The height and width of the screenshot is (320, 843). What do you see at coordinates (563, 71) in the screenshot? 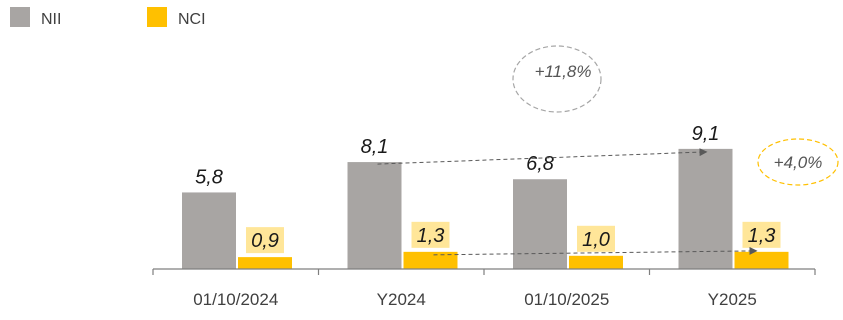
I see `growth-label-nii: +11,8%` at bounding box center [563, 71].